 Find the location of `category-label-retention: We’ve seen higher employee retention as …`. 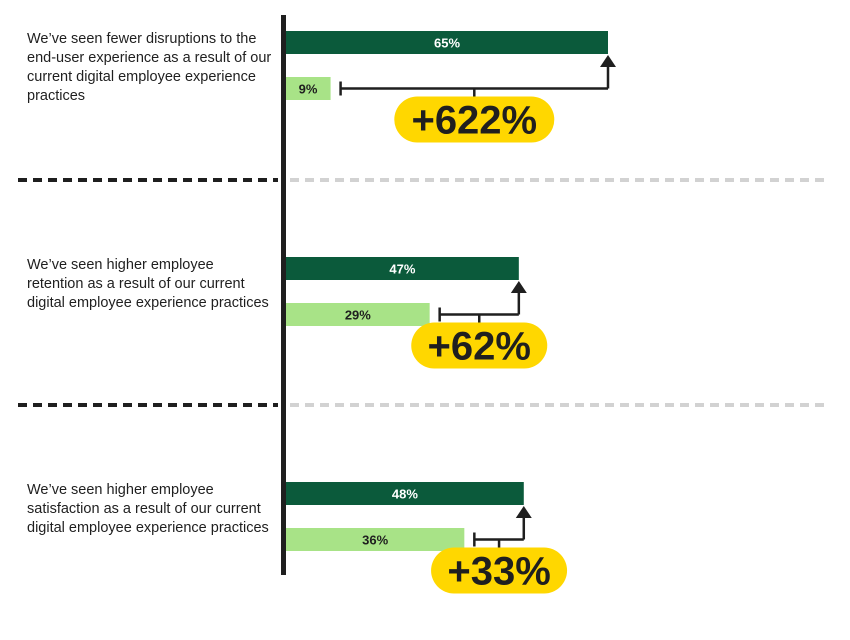

category-label-retention: We’ve seen higher employee retention as … is located at coordinates (148, 284).